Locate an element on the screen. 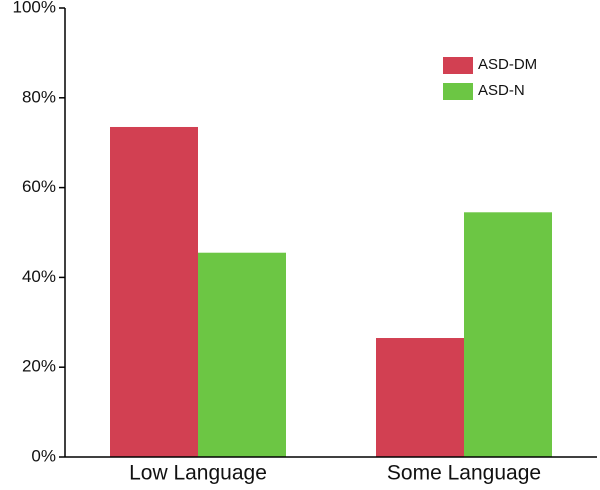 This screenshot has width=600, height=490. x-tick-label: Low Language is located at coordinates (198, 473).